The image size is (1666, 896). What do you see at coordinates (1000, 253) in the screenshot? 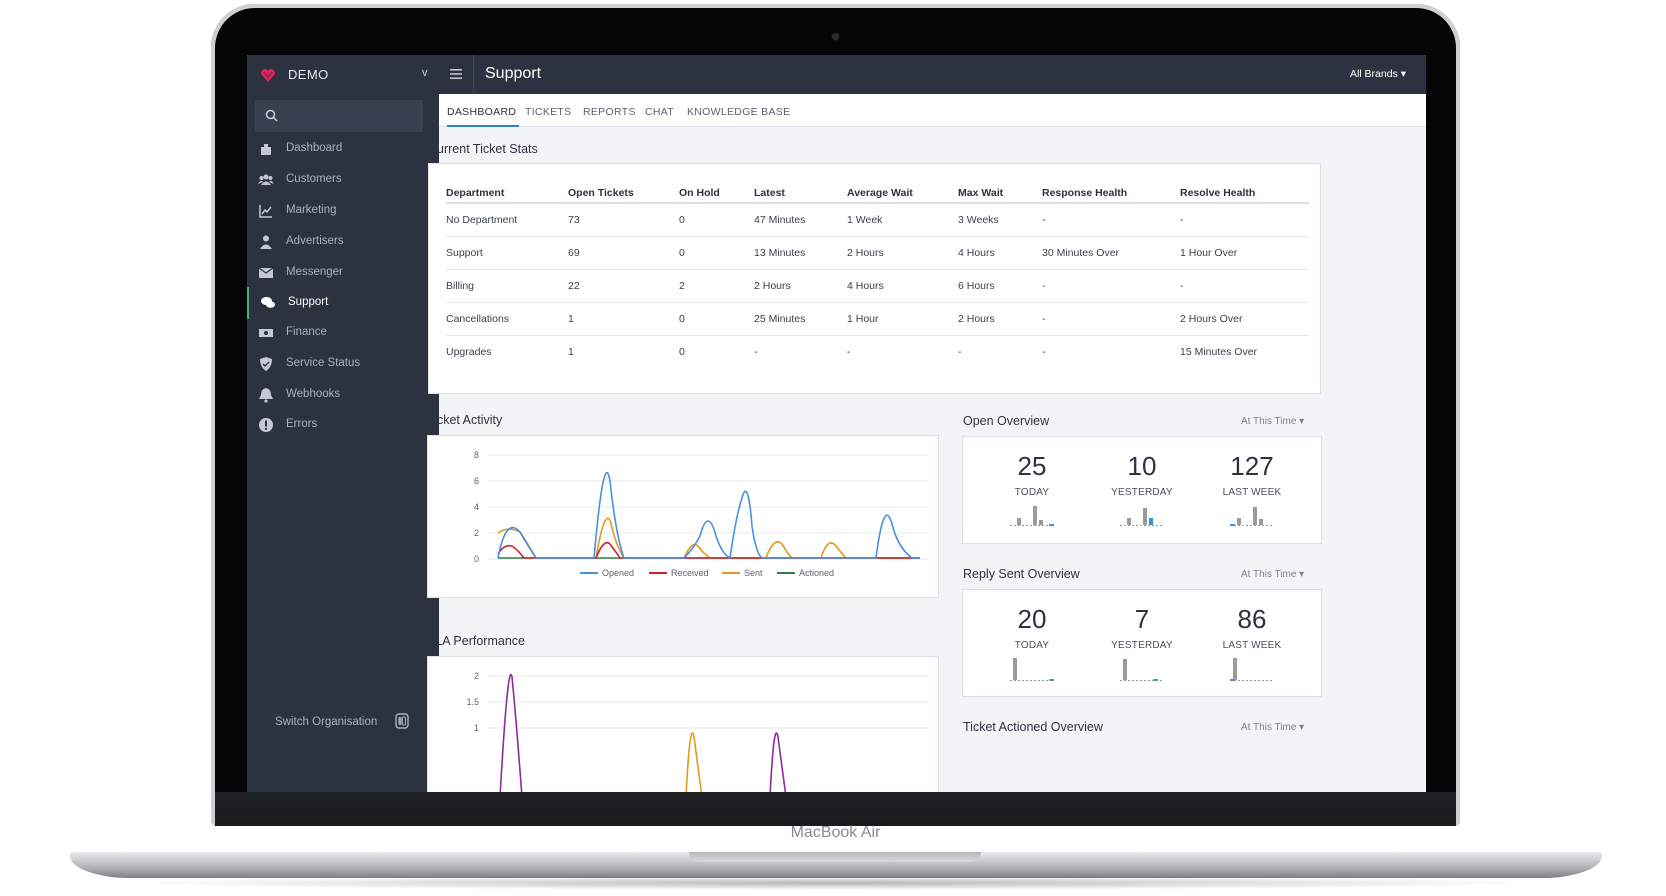
I see `max-wait-link: 4 Hours` at bounding box center [1000, 253].